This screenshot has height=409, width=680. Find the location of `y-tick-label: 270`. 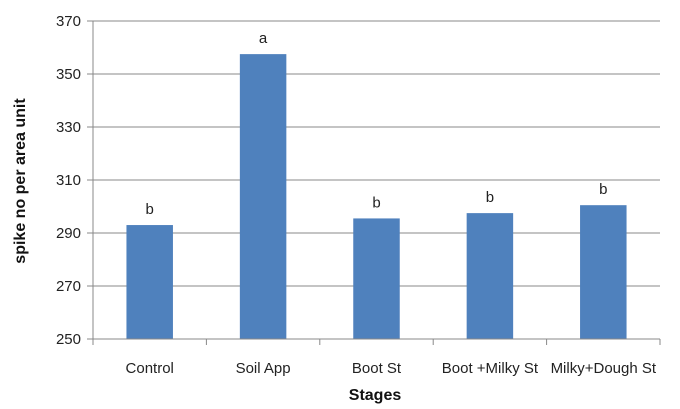

y-tick-label: 270 is located at coordinates (68, 286).